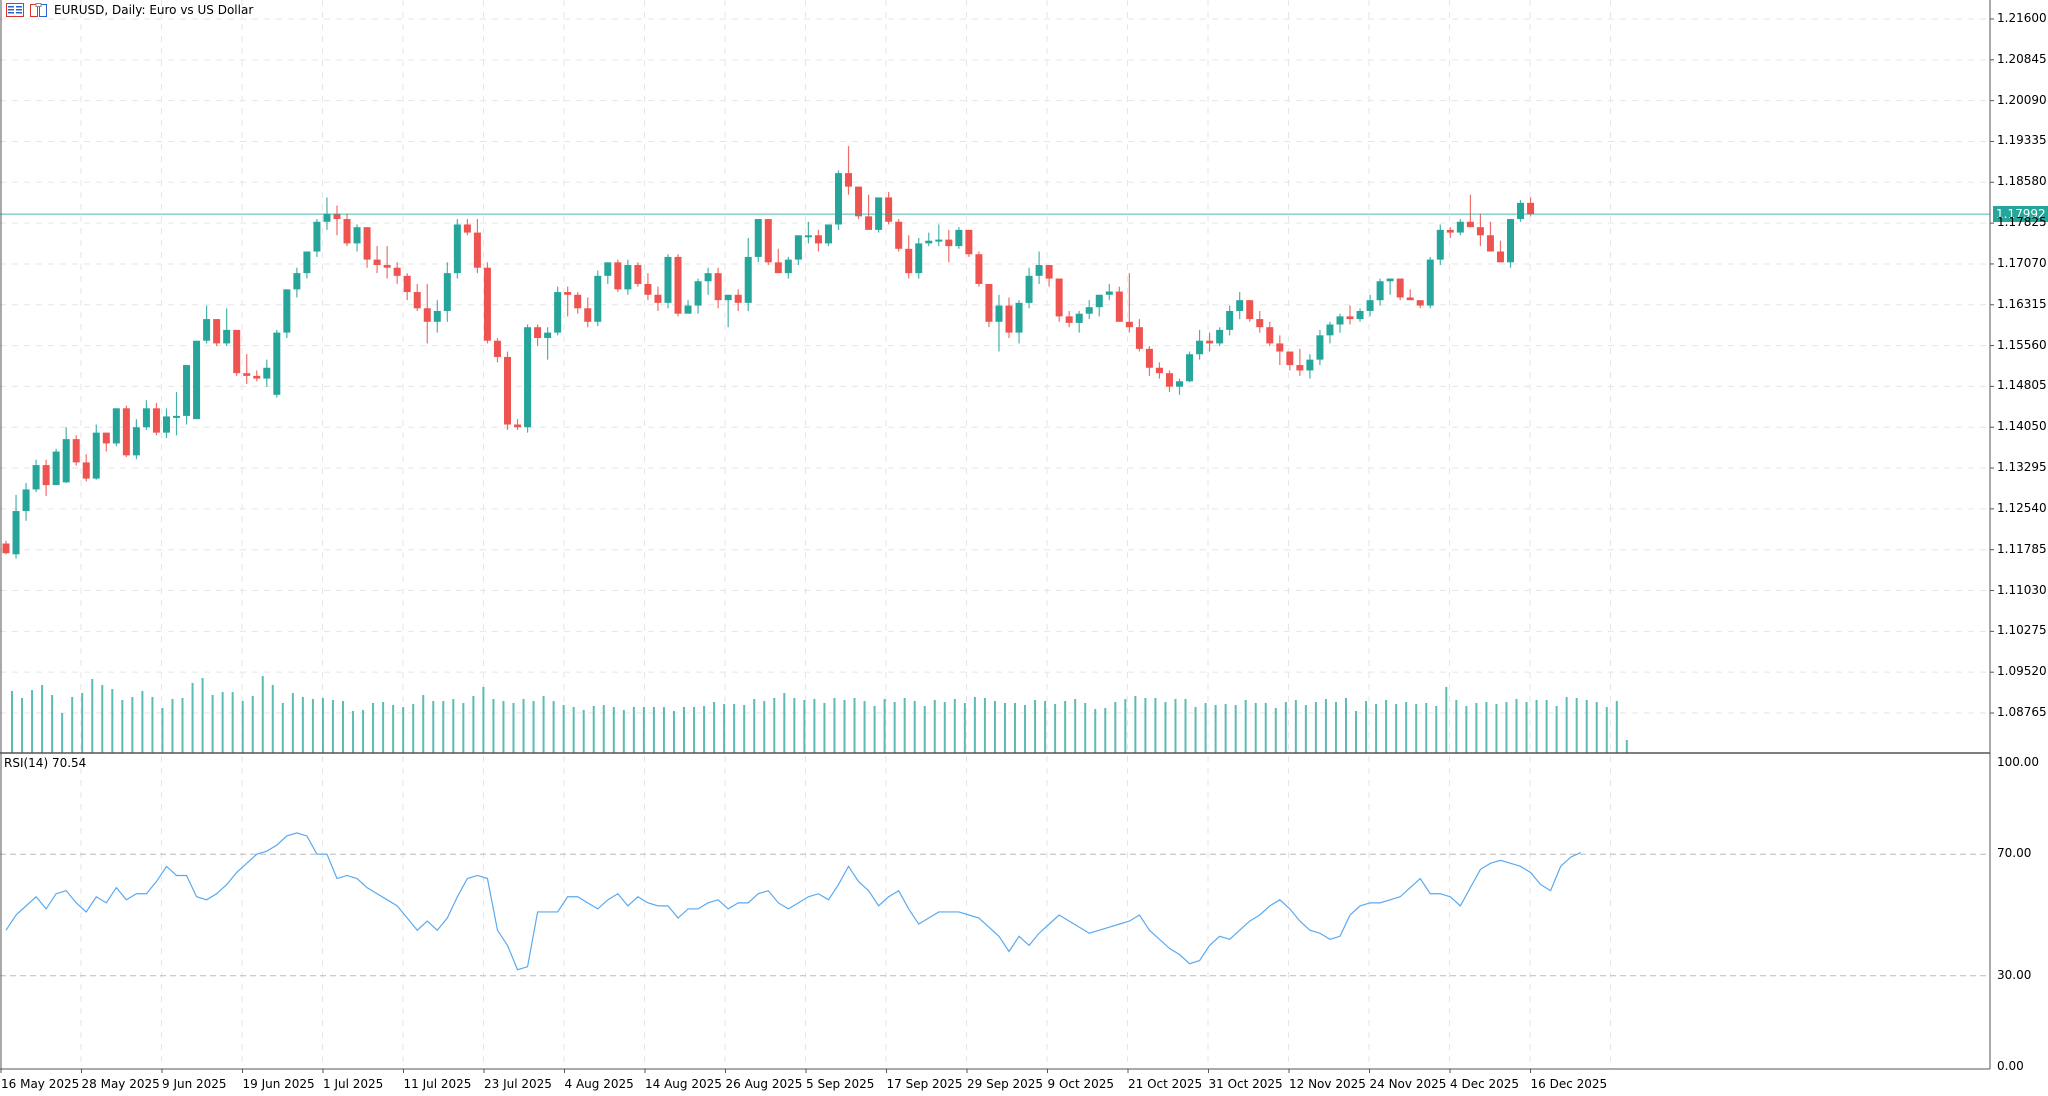  What do you see at coordinates (353, 1084) in the screenshot?
I see `x-axis-tick: 1 Jul 2025` at bounding box center [353, 1084].